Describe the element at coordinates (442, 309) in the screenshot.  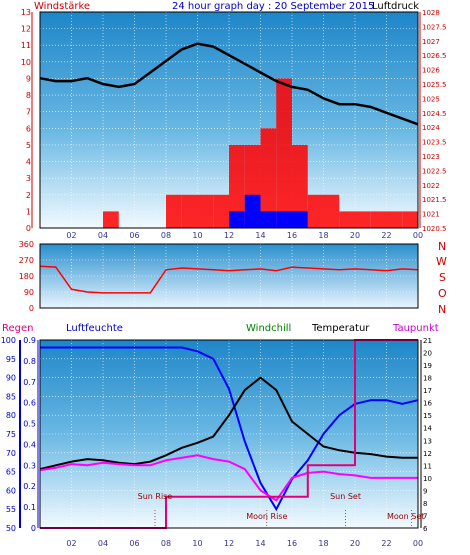
I see `compass-n-bottom: N` at that location.